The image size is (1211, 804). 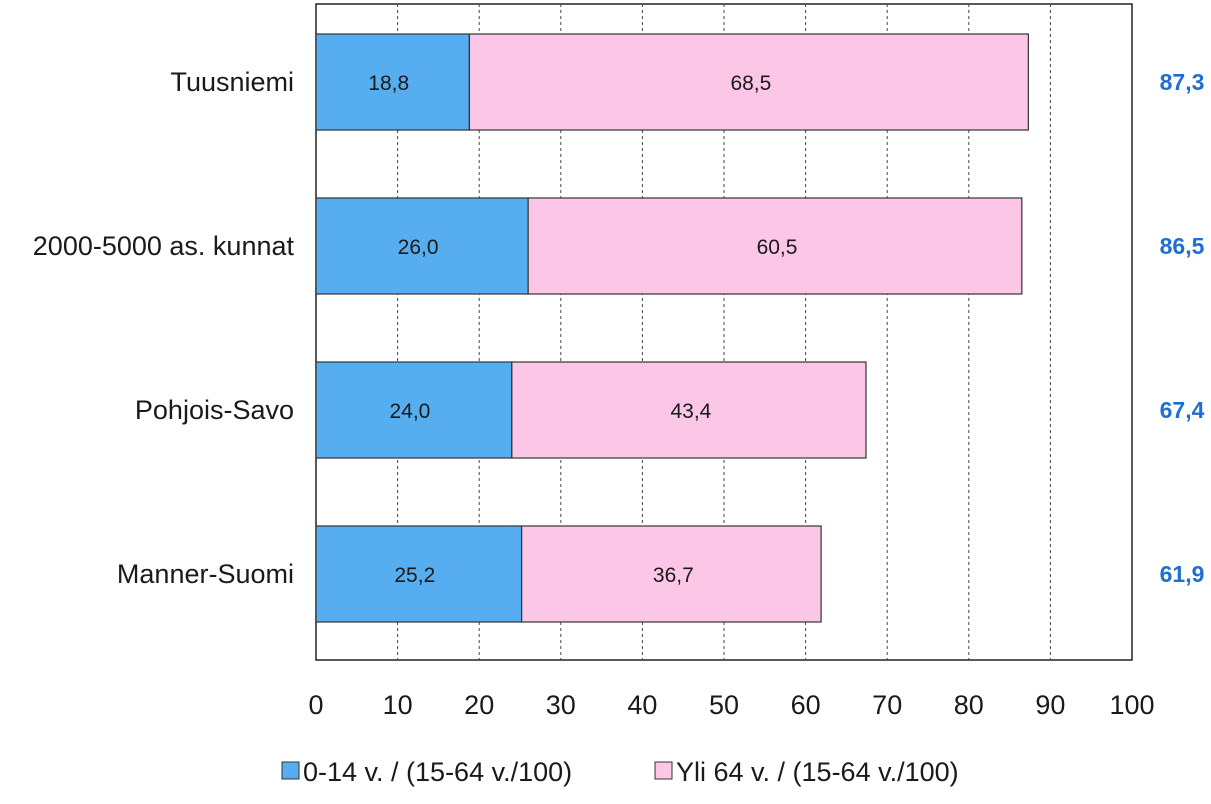 I want to click on x-axis-ticks: 0 10 20 30 40 50 60 70 80 90 100, so click(x=731, y=705).